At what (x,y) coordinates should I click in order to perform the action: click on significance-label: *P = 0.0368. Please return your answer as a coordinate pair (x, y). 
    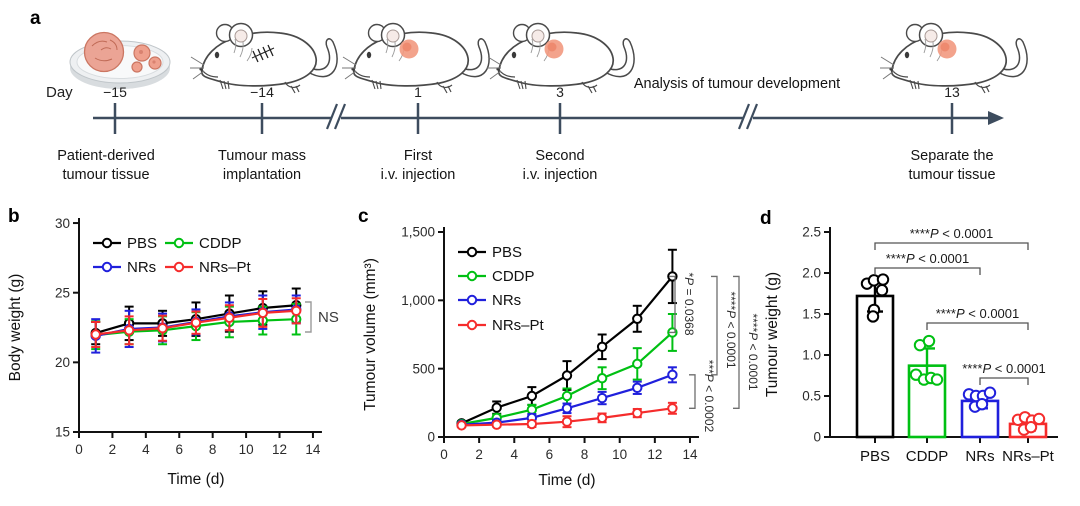
    Looking at the image, I should click on (689, 303).